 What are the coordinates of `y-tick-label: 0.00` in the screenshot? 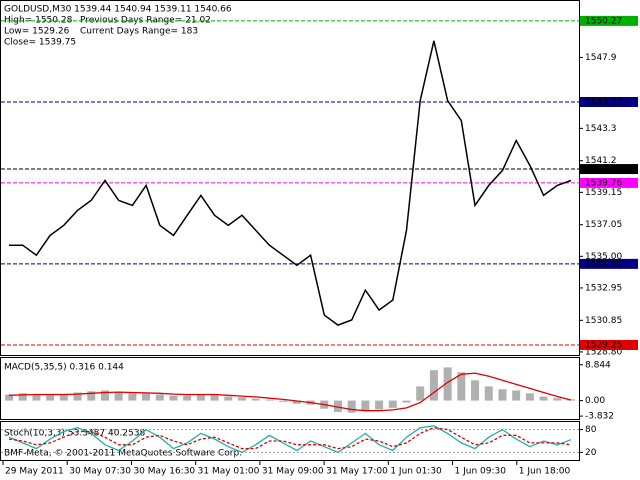 It's located at (595, 401).